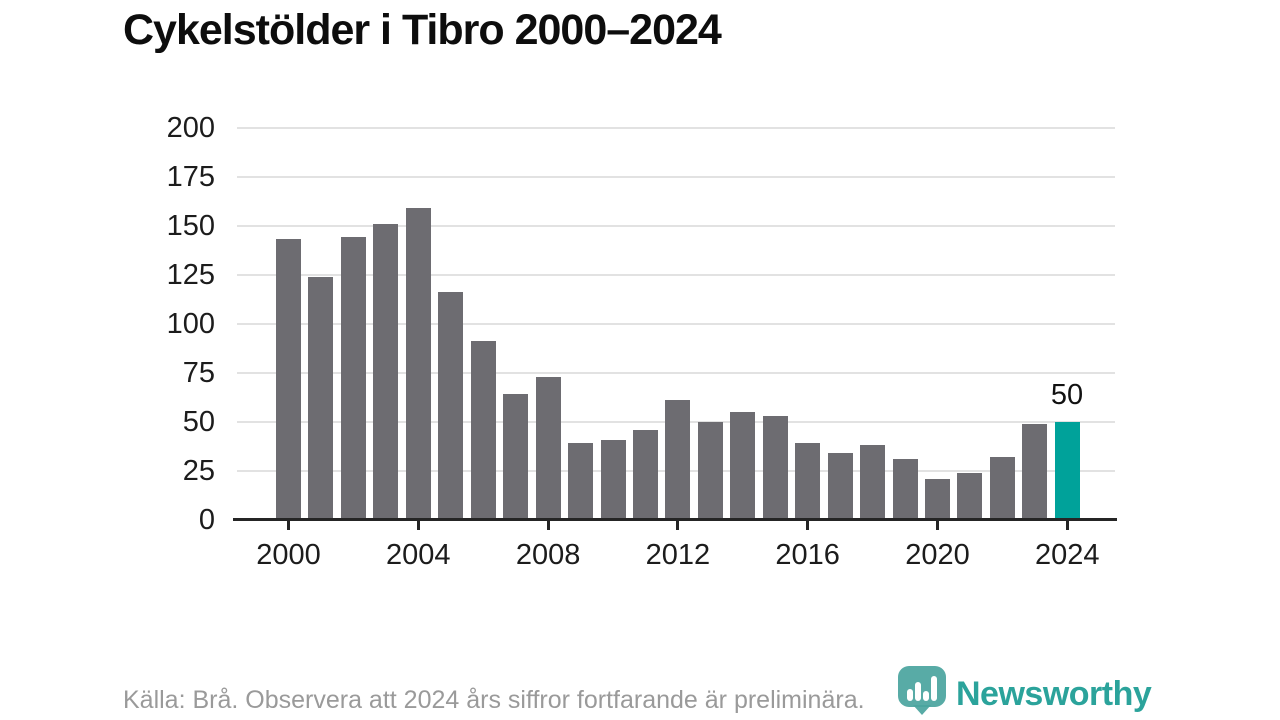  Describe the element at coordinates (288, 379) in the screenshot. I see `bar-2000` at that location.